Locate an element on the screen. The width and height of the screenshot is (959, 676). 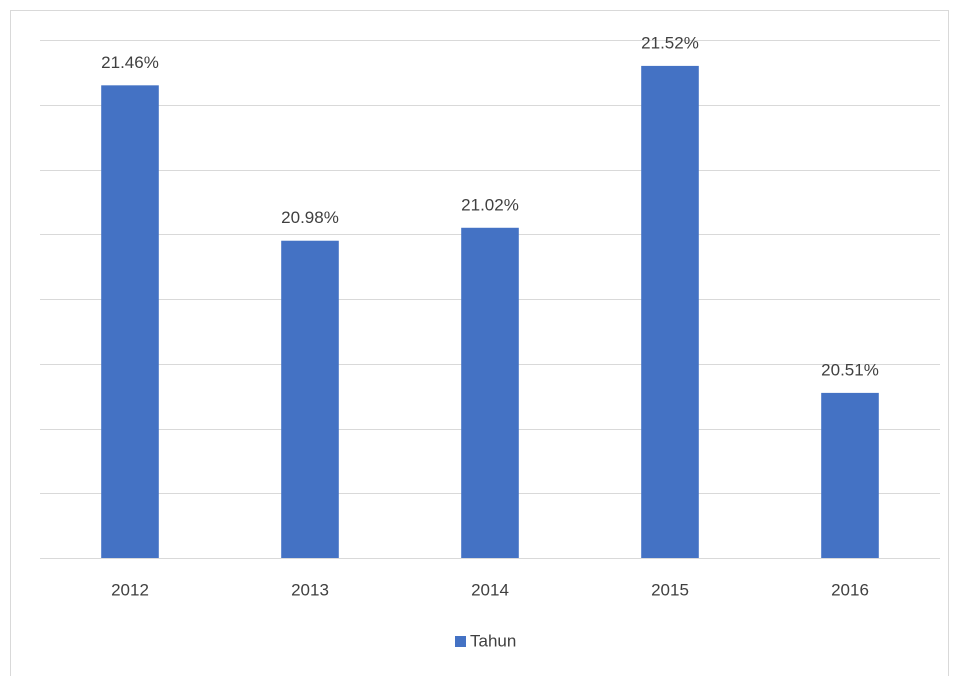
x-tick-label: 2015 is located at coordinates (670, 589).